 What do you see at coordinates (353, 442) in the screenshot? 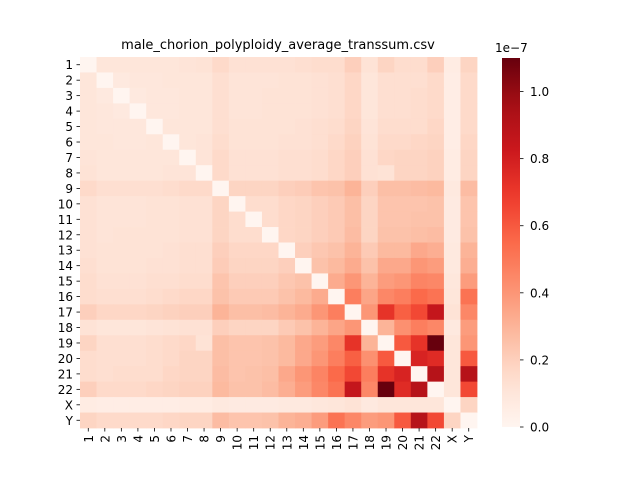
I see `x-tick-label: 17` at bounding box center [353, 442].